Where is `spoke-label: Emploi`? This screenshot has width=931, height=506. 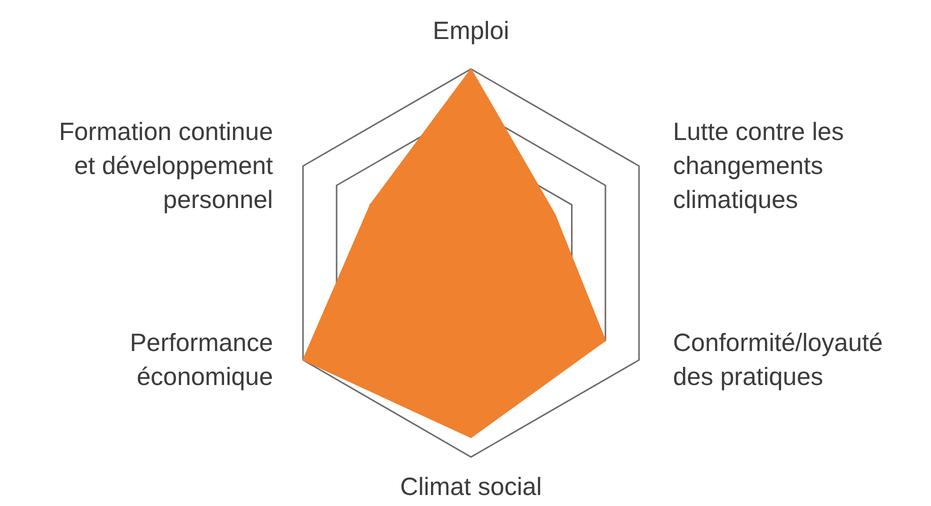
spoke-label: Emploi is located at coordinates (471, 31).